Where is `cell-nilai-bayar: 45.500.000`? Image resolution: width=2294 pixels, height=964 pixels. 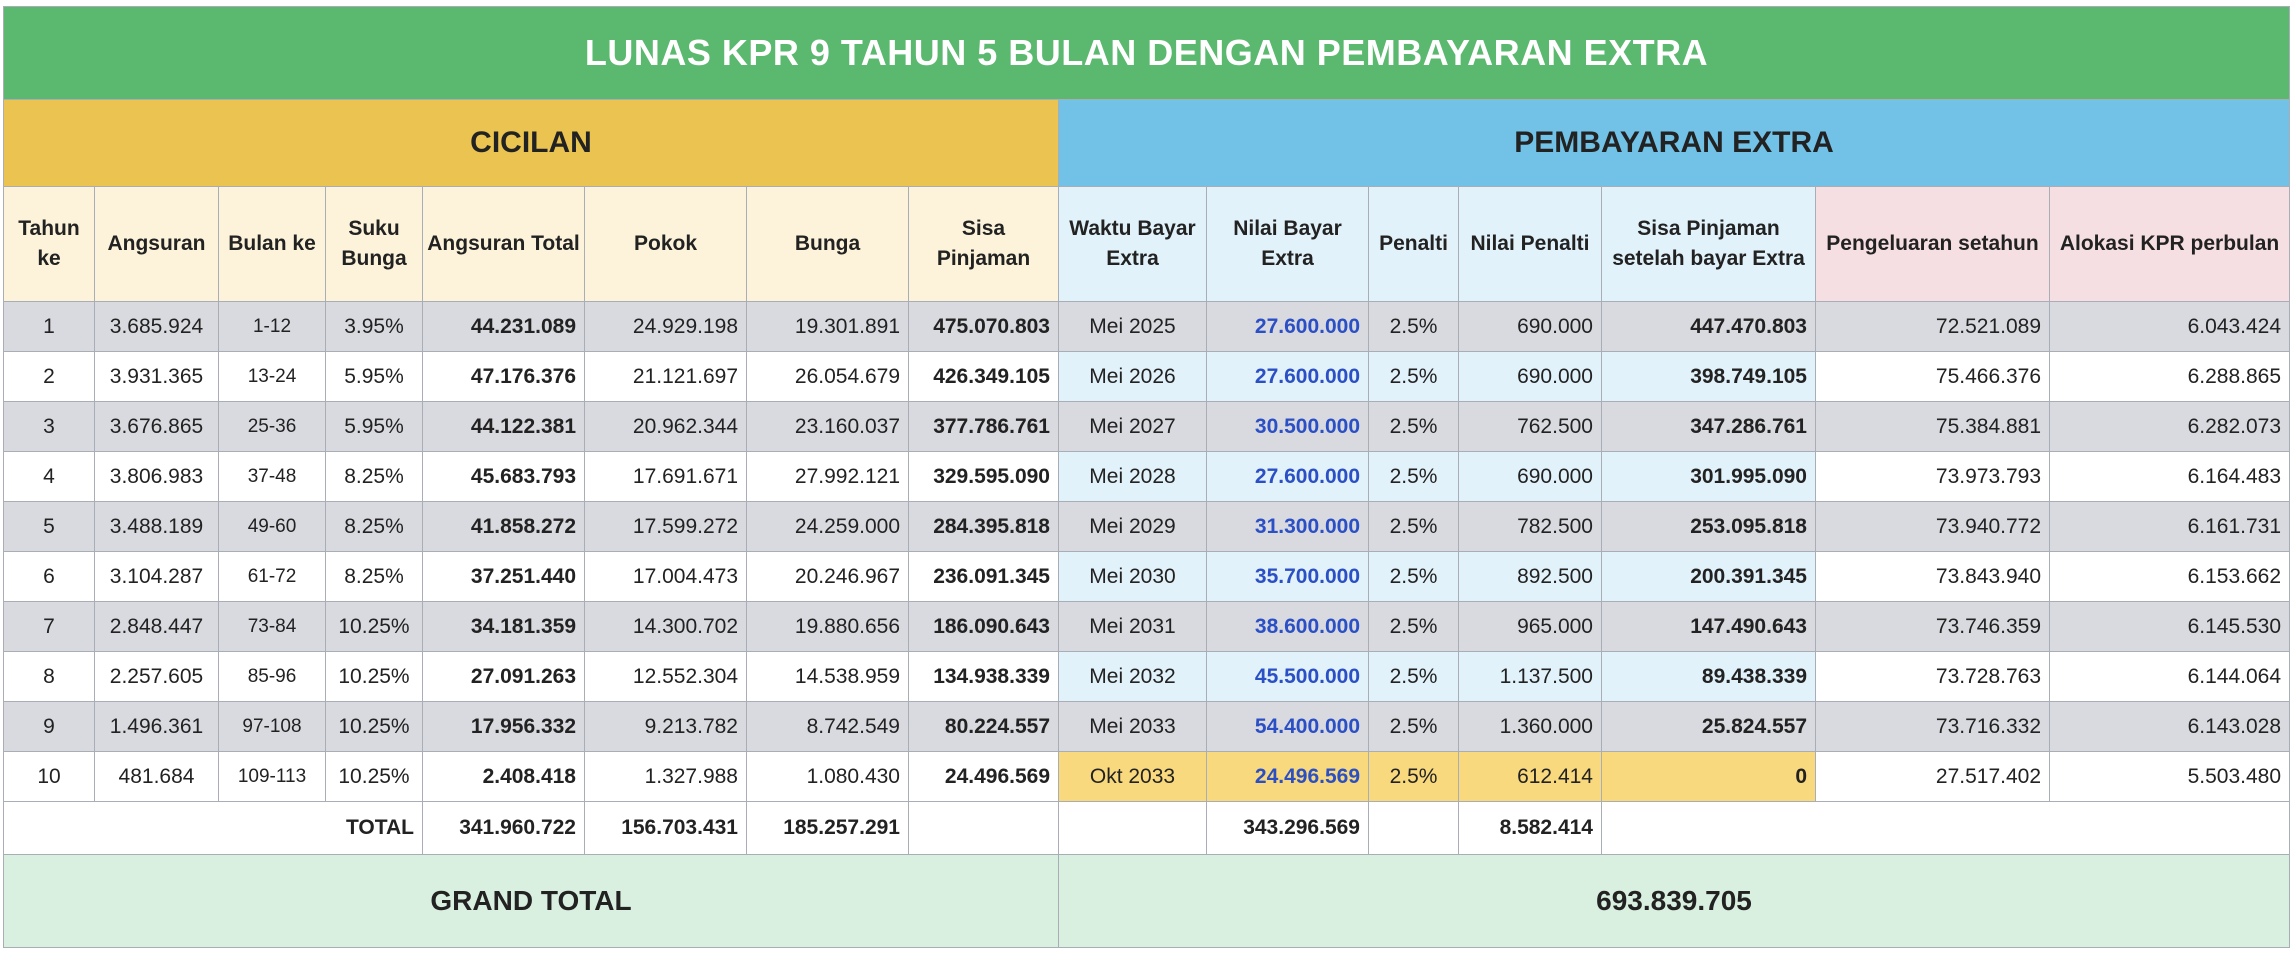
cell-nilai-bayar: 45.500.000 is located at coordinates (1287, 676).